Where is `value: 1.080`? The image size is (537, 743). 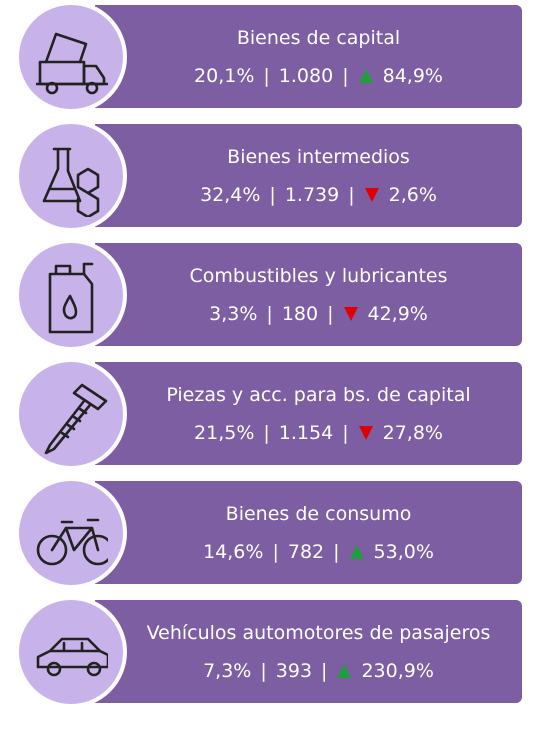 value: 1.080 is located at coordinates (306, 76).